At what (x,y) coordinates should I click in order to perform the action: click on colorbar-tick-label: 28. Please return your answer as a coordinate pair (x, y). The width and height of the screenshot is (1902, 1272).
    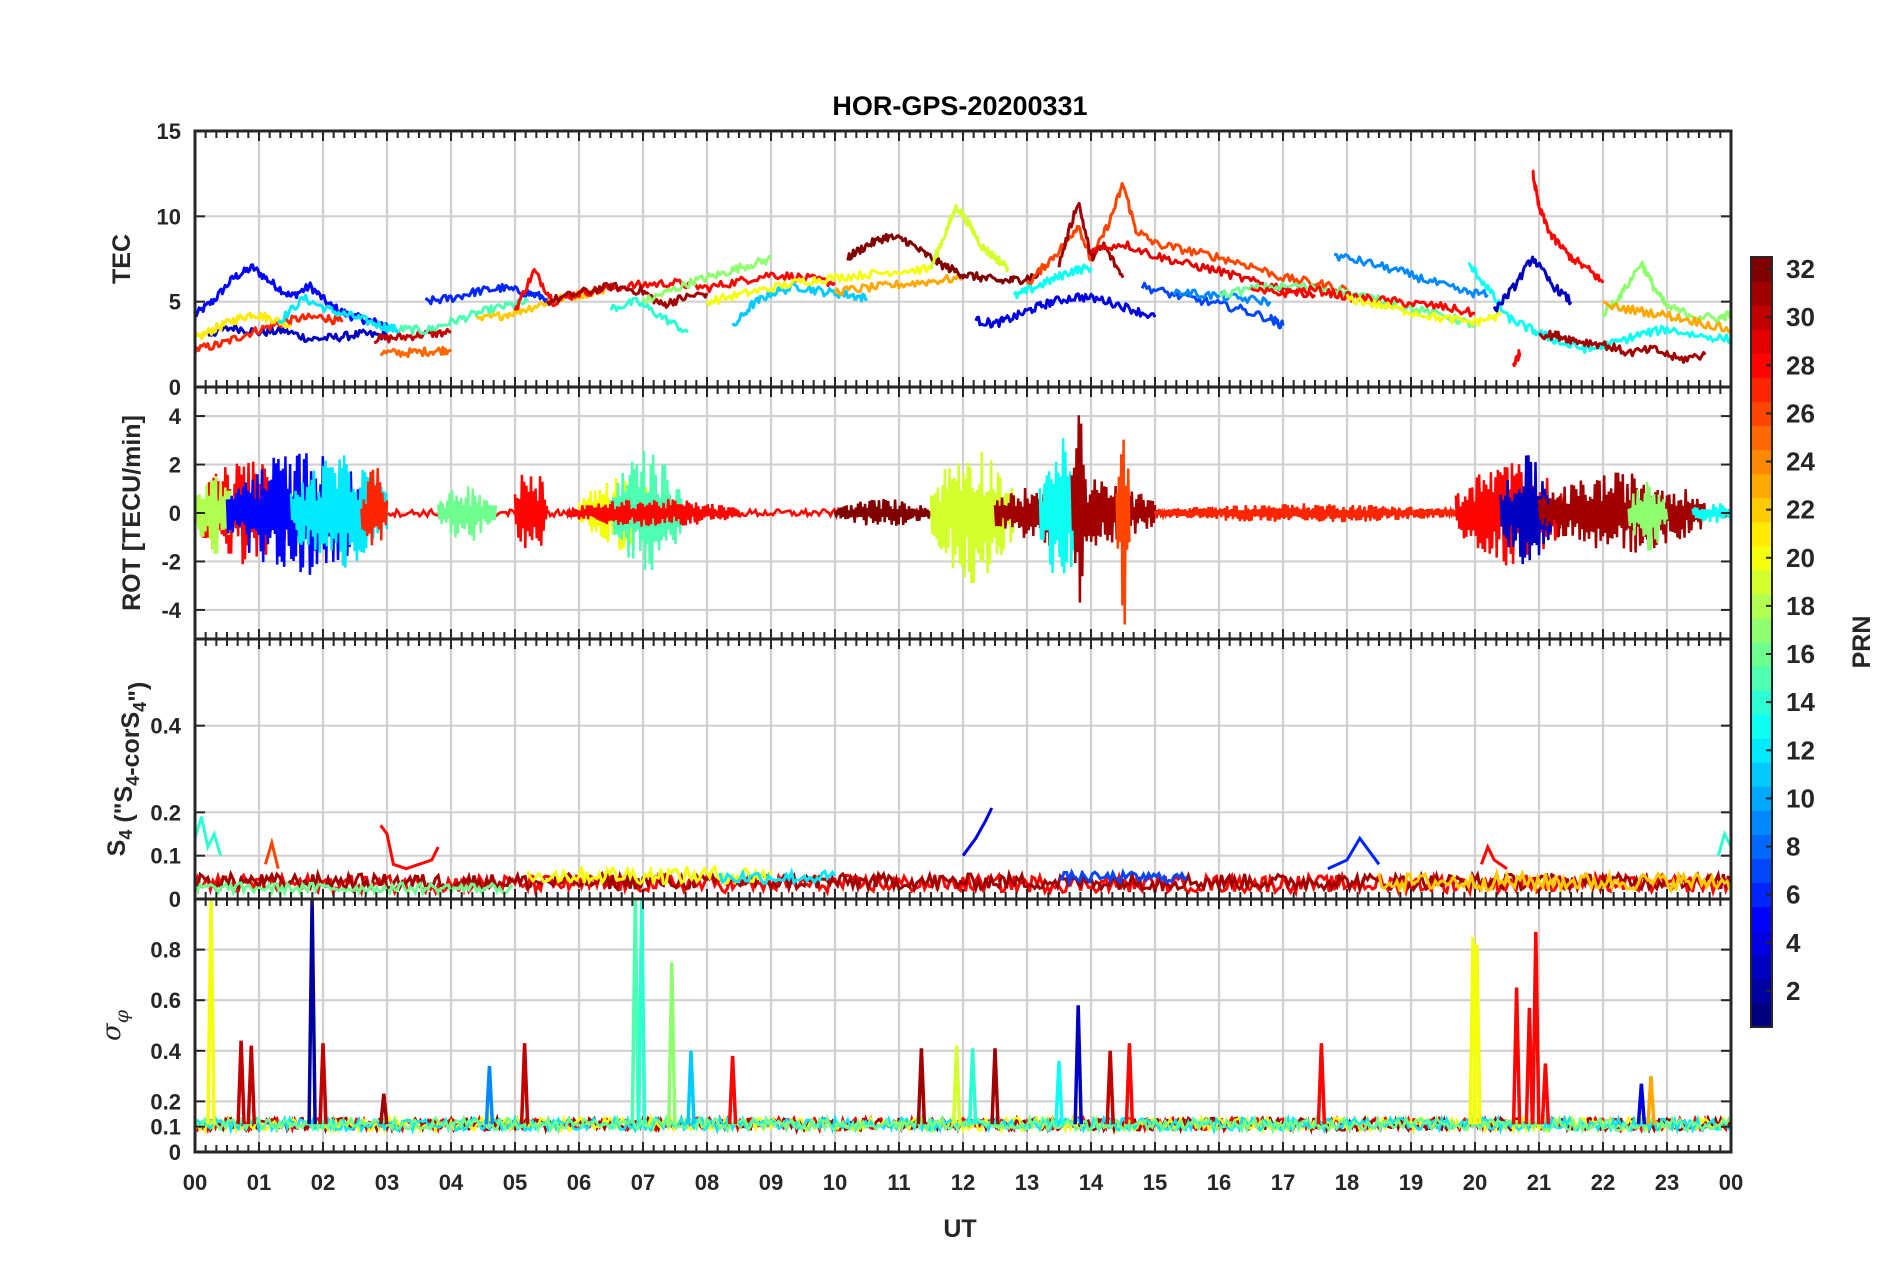
    Looking at the image, I should click on (1800, 365).